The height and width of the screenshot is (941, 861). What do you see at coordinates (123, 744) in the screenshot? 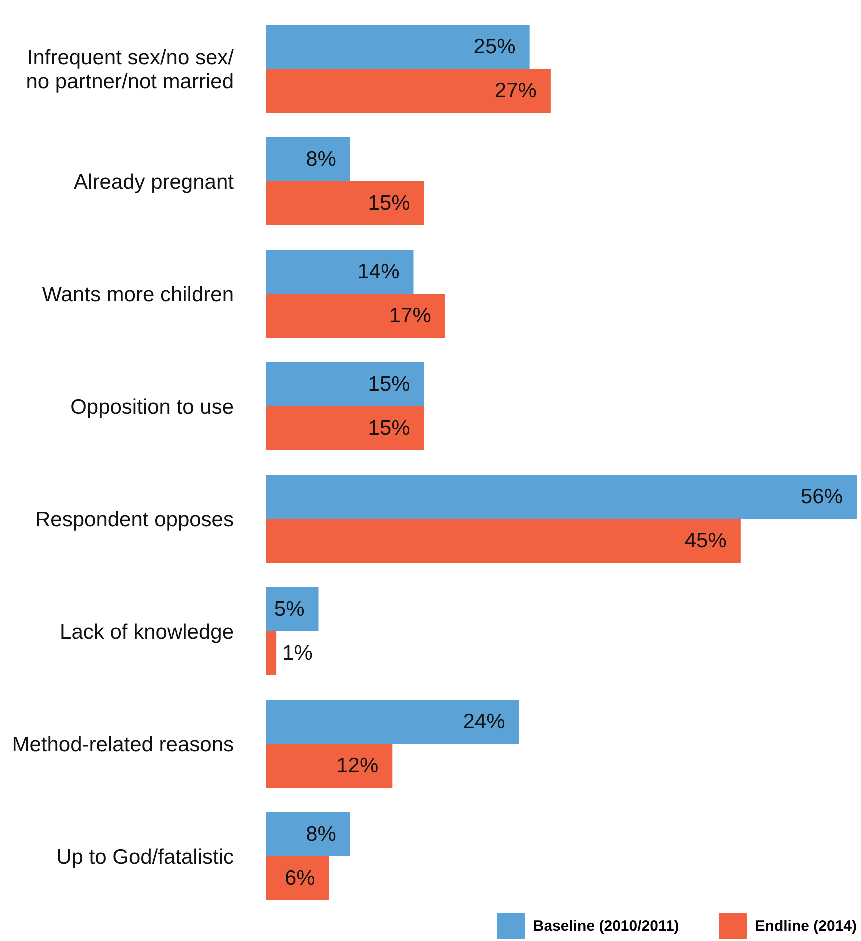
I see `y-tick-label: Method-related reasons` at bounding box center [123, 744].